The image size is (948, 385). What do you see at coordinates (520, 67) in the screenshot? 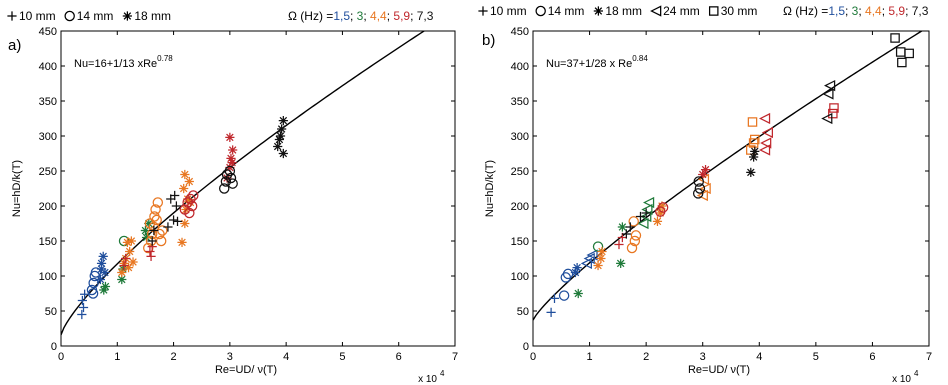
I see `y-tick-label: 400` at bounding box center [520, 67].